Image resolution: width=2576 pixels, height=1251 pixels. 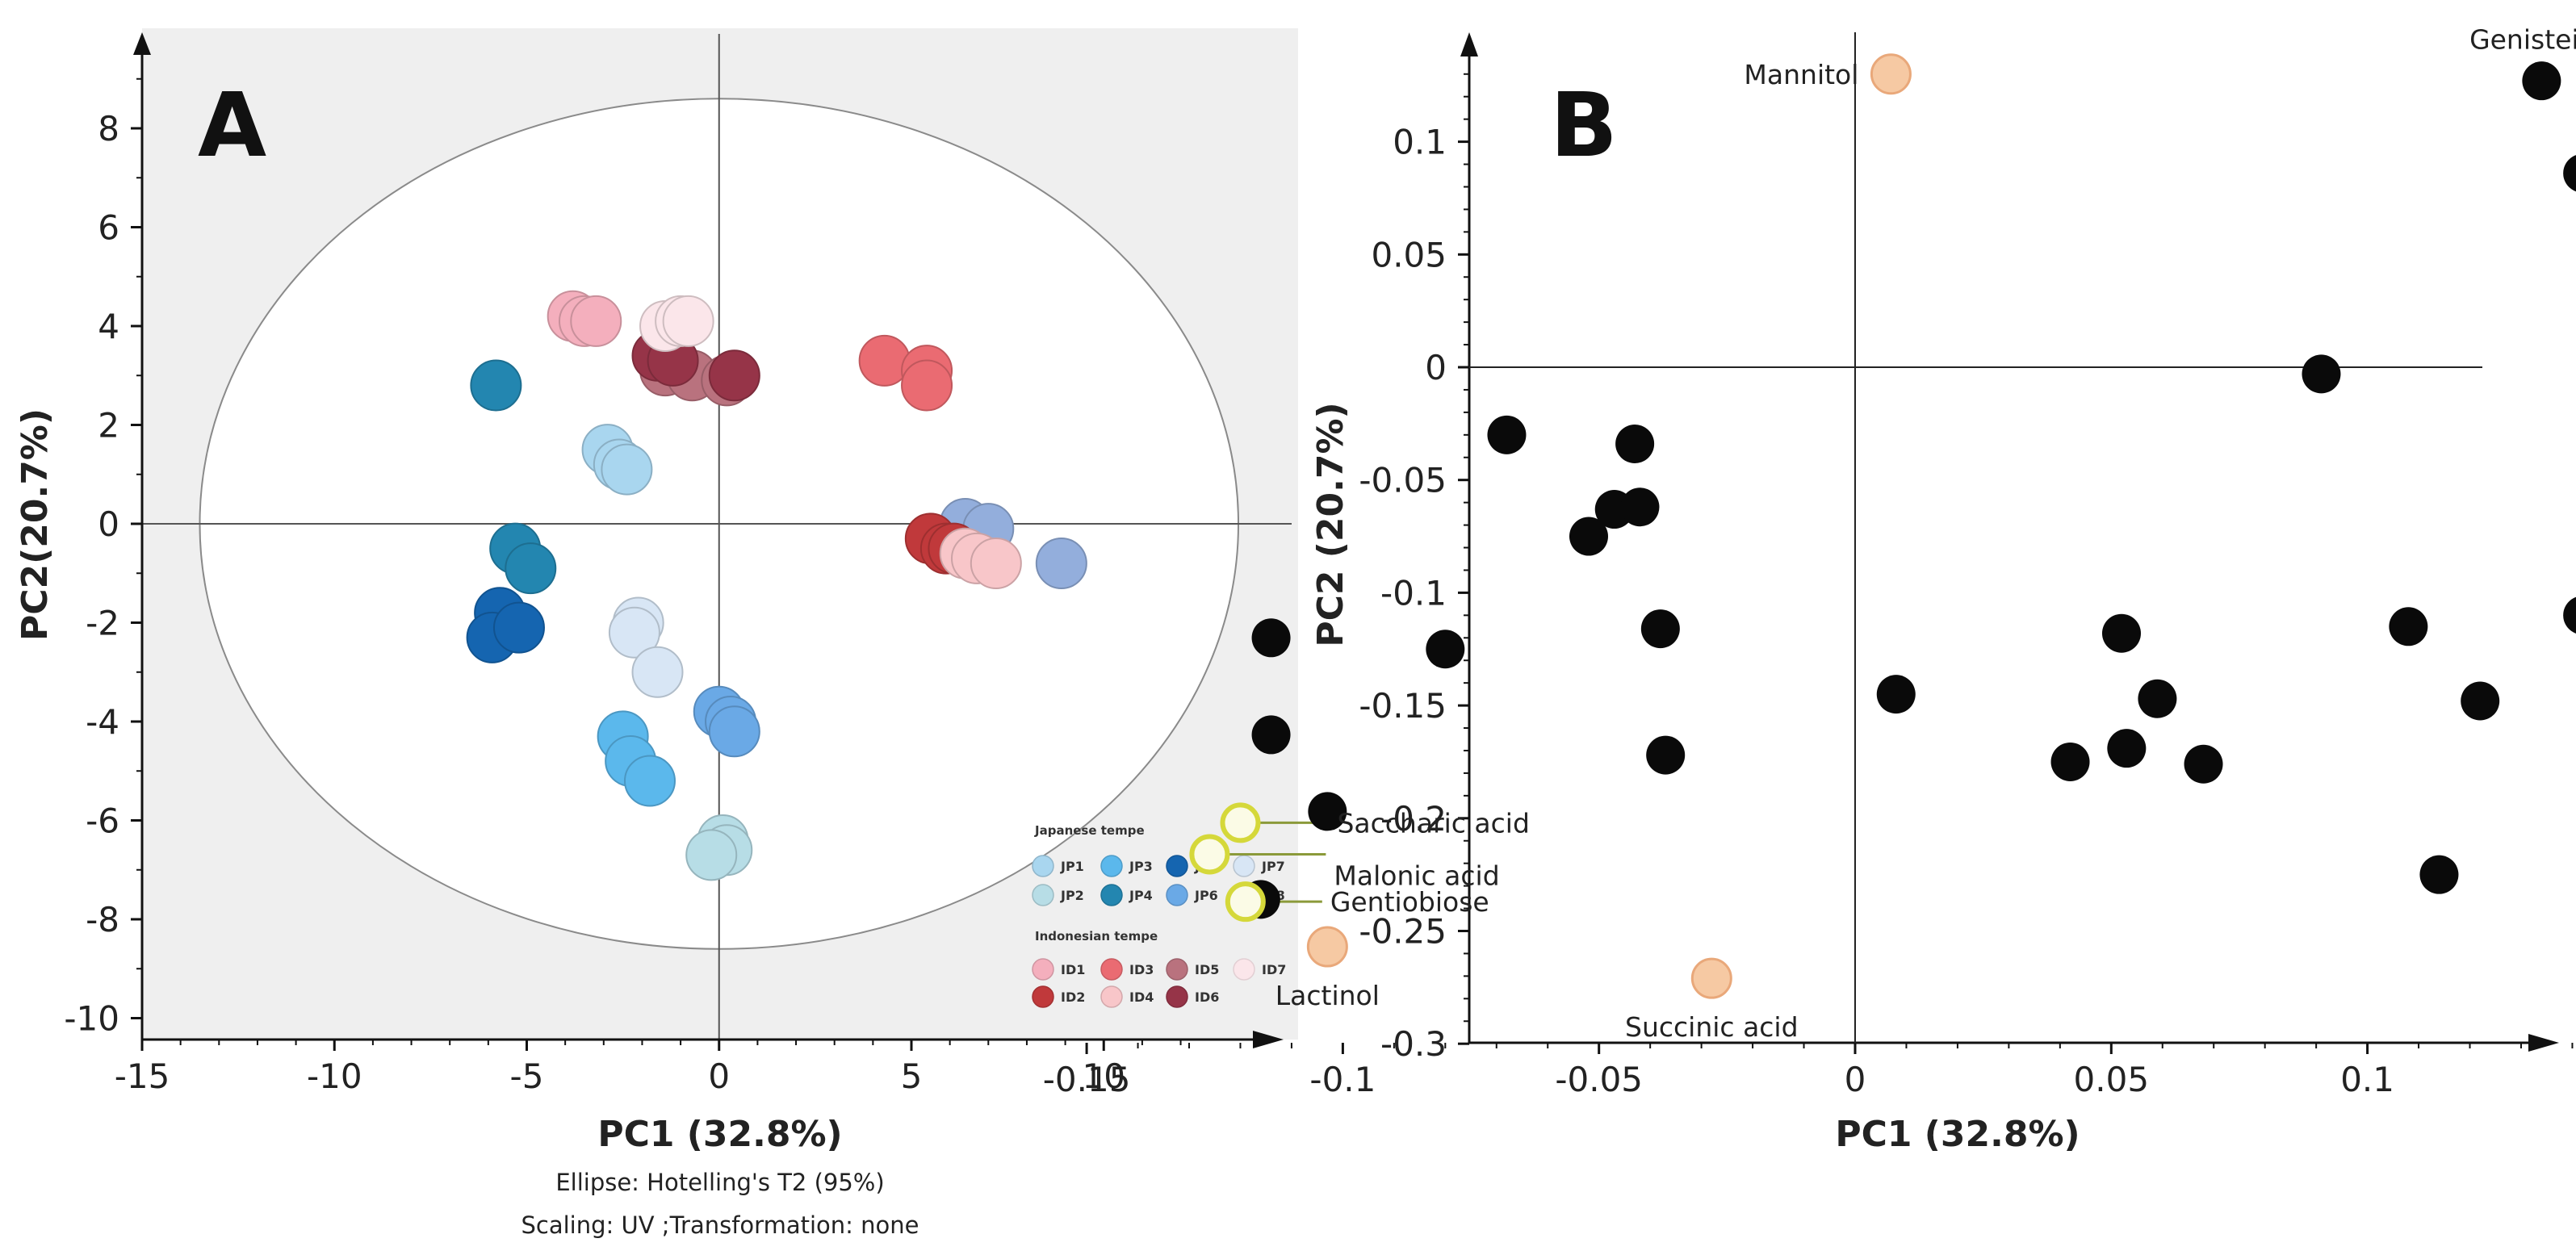 I want to click on legend-label-id6: ID6, so click(x=1207, y=997).